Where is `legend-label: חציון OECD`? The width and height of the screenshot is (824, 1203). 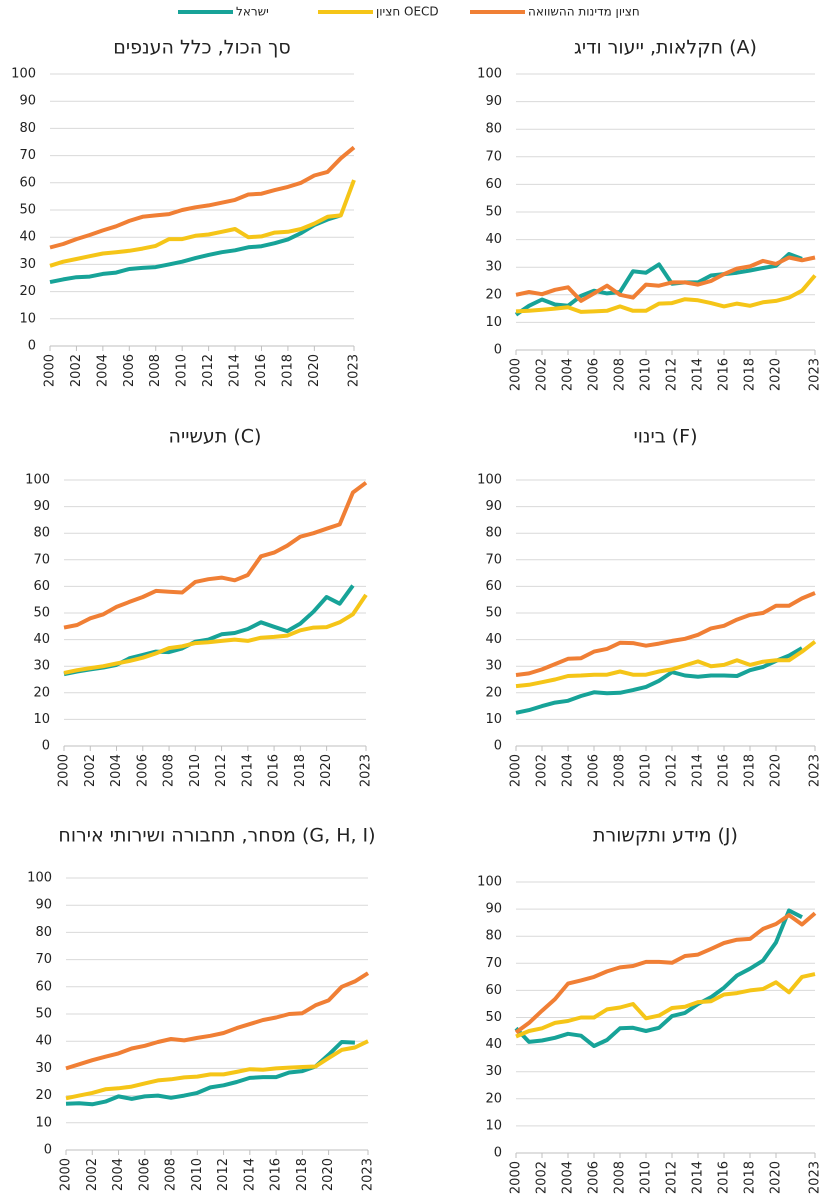
legend-label: חציון OECD is located at coordinates (407, 12).